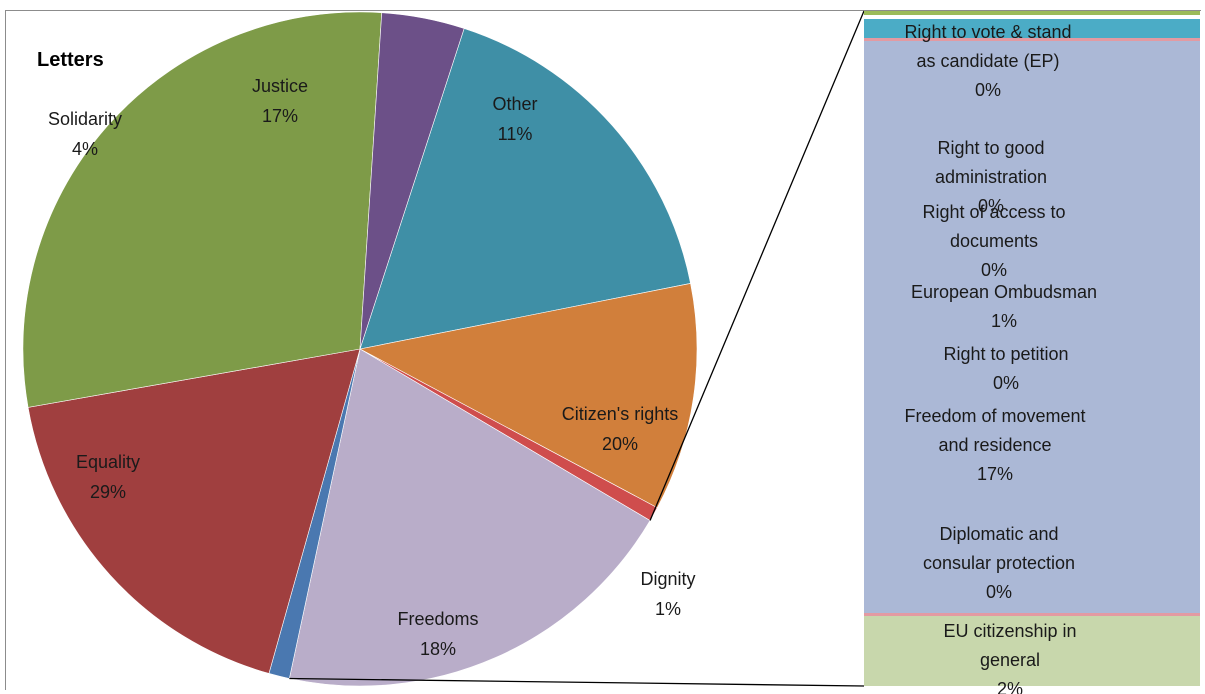 Image resolution: width=1205 pixels, height=694 pixels. Describe the element at coordinates (1009, 631) in the screenshot. I see `breakdown-label: EU citizenship in` at that location.